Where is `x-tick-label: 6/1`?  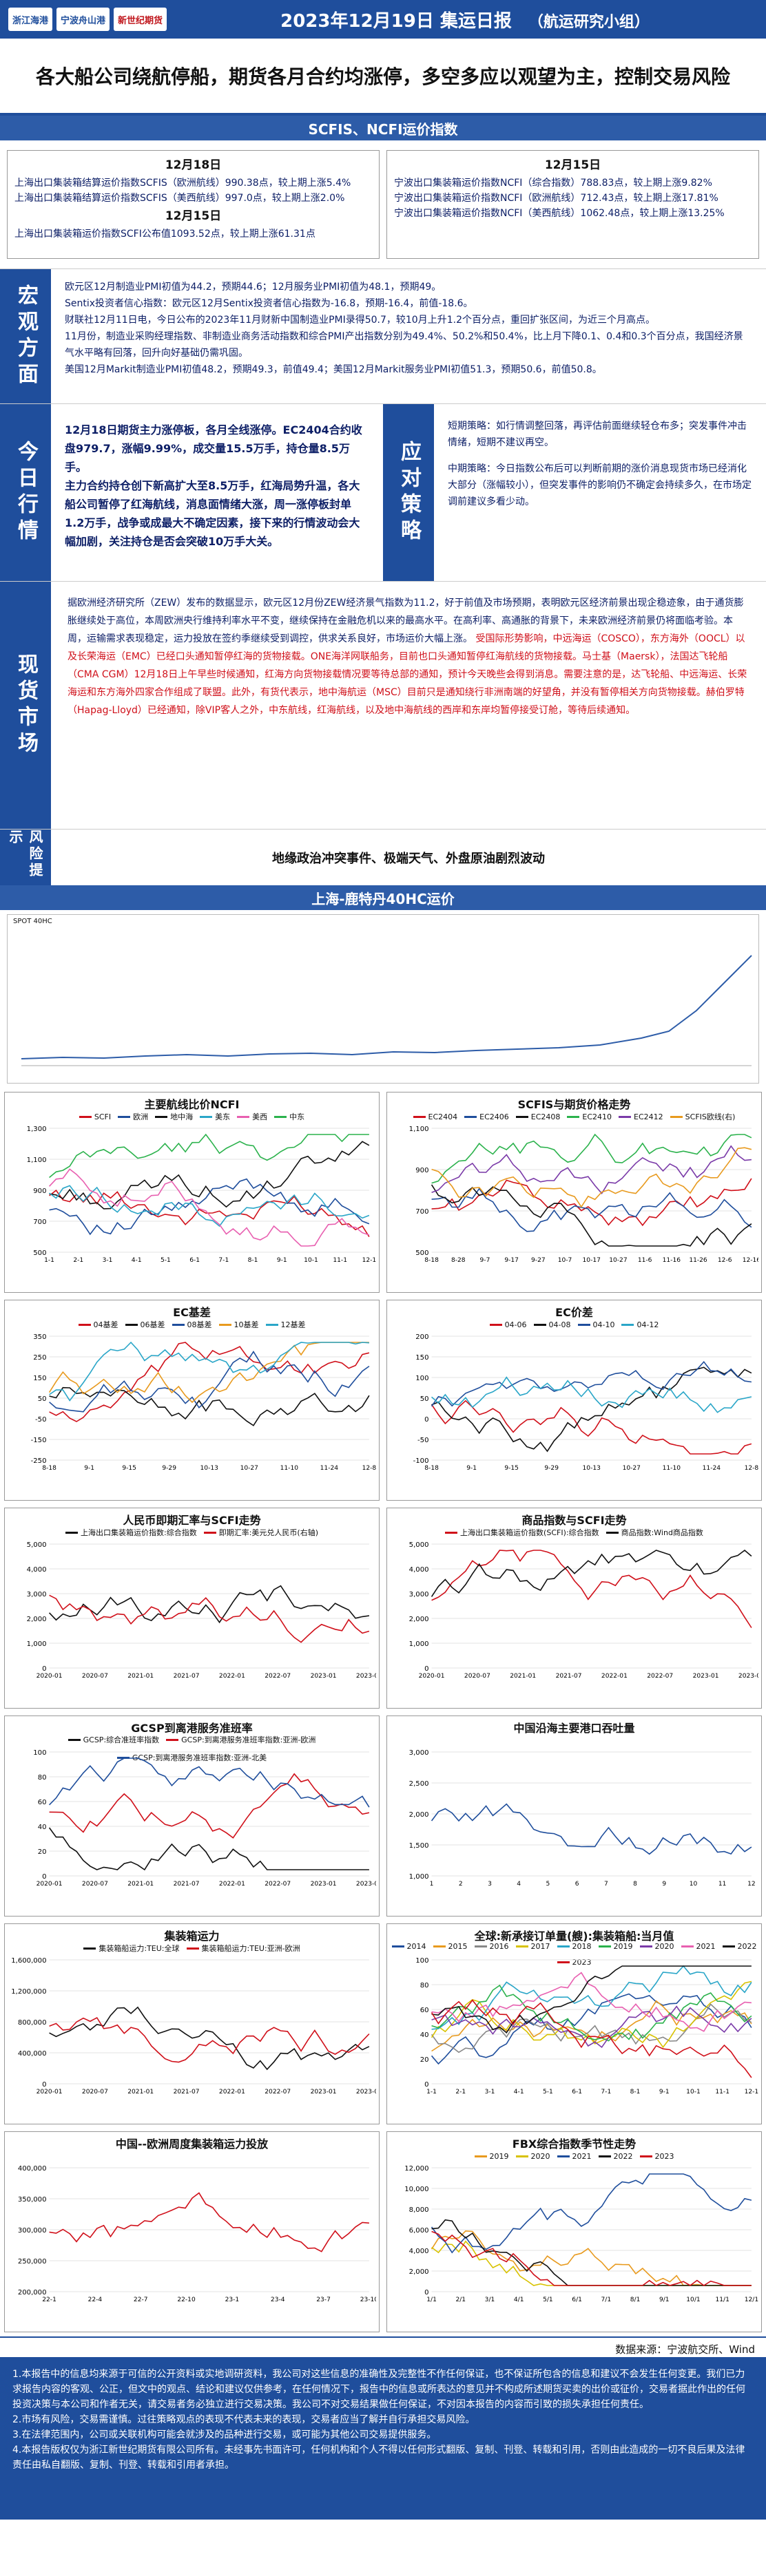
x-tick-label: 6/1 is located at coordinates (577, 2300).